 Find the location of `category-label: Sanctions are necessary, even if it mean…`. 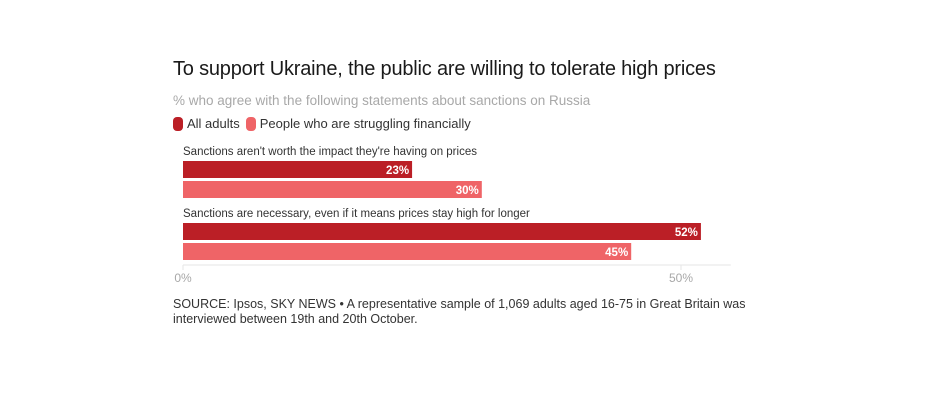

category-label: Sanctions are necessary, even if it mean… is located at coordinates (356, 214).